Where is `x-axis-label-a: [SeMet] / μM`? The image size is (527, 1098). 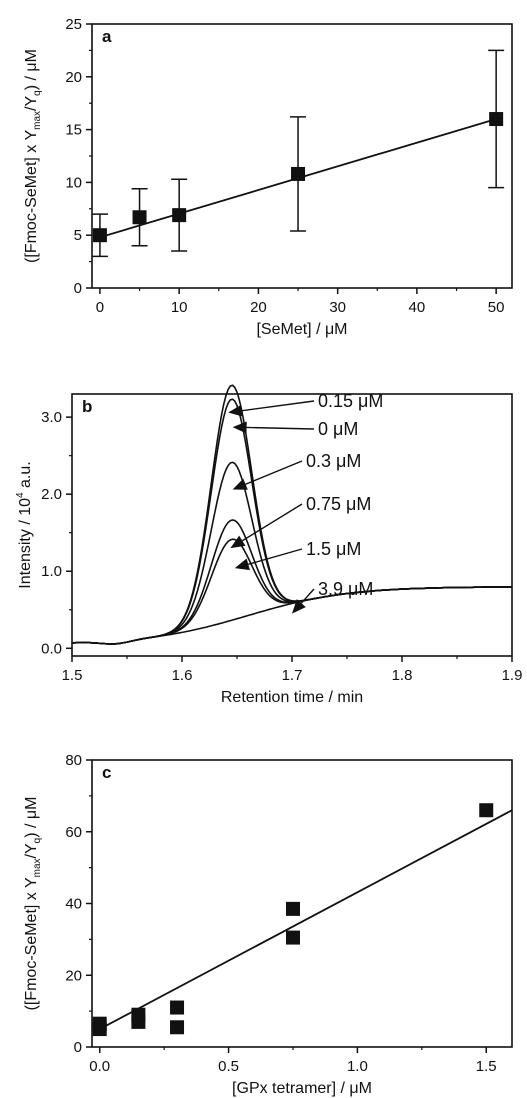 x-axis-label-a: [SeMet] / μM is located at coordinates (301, 329).